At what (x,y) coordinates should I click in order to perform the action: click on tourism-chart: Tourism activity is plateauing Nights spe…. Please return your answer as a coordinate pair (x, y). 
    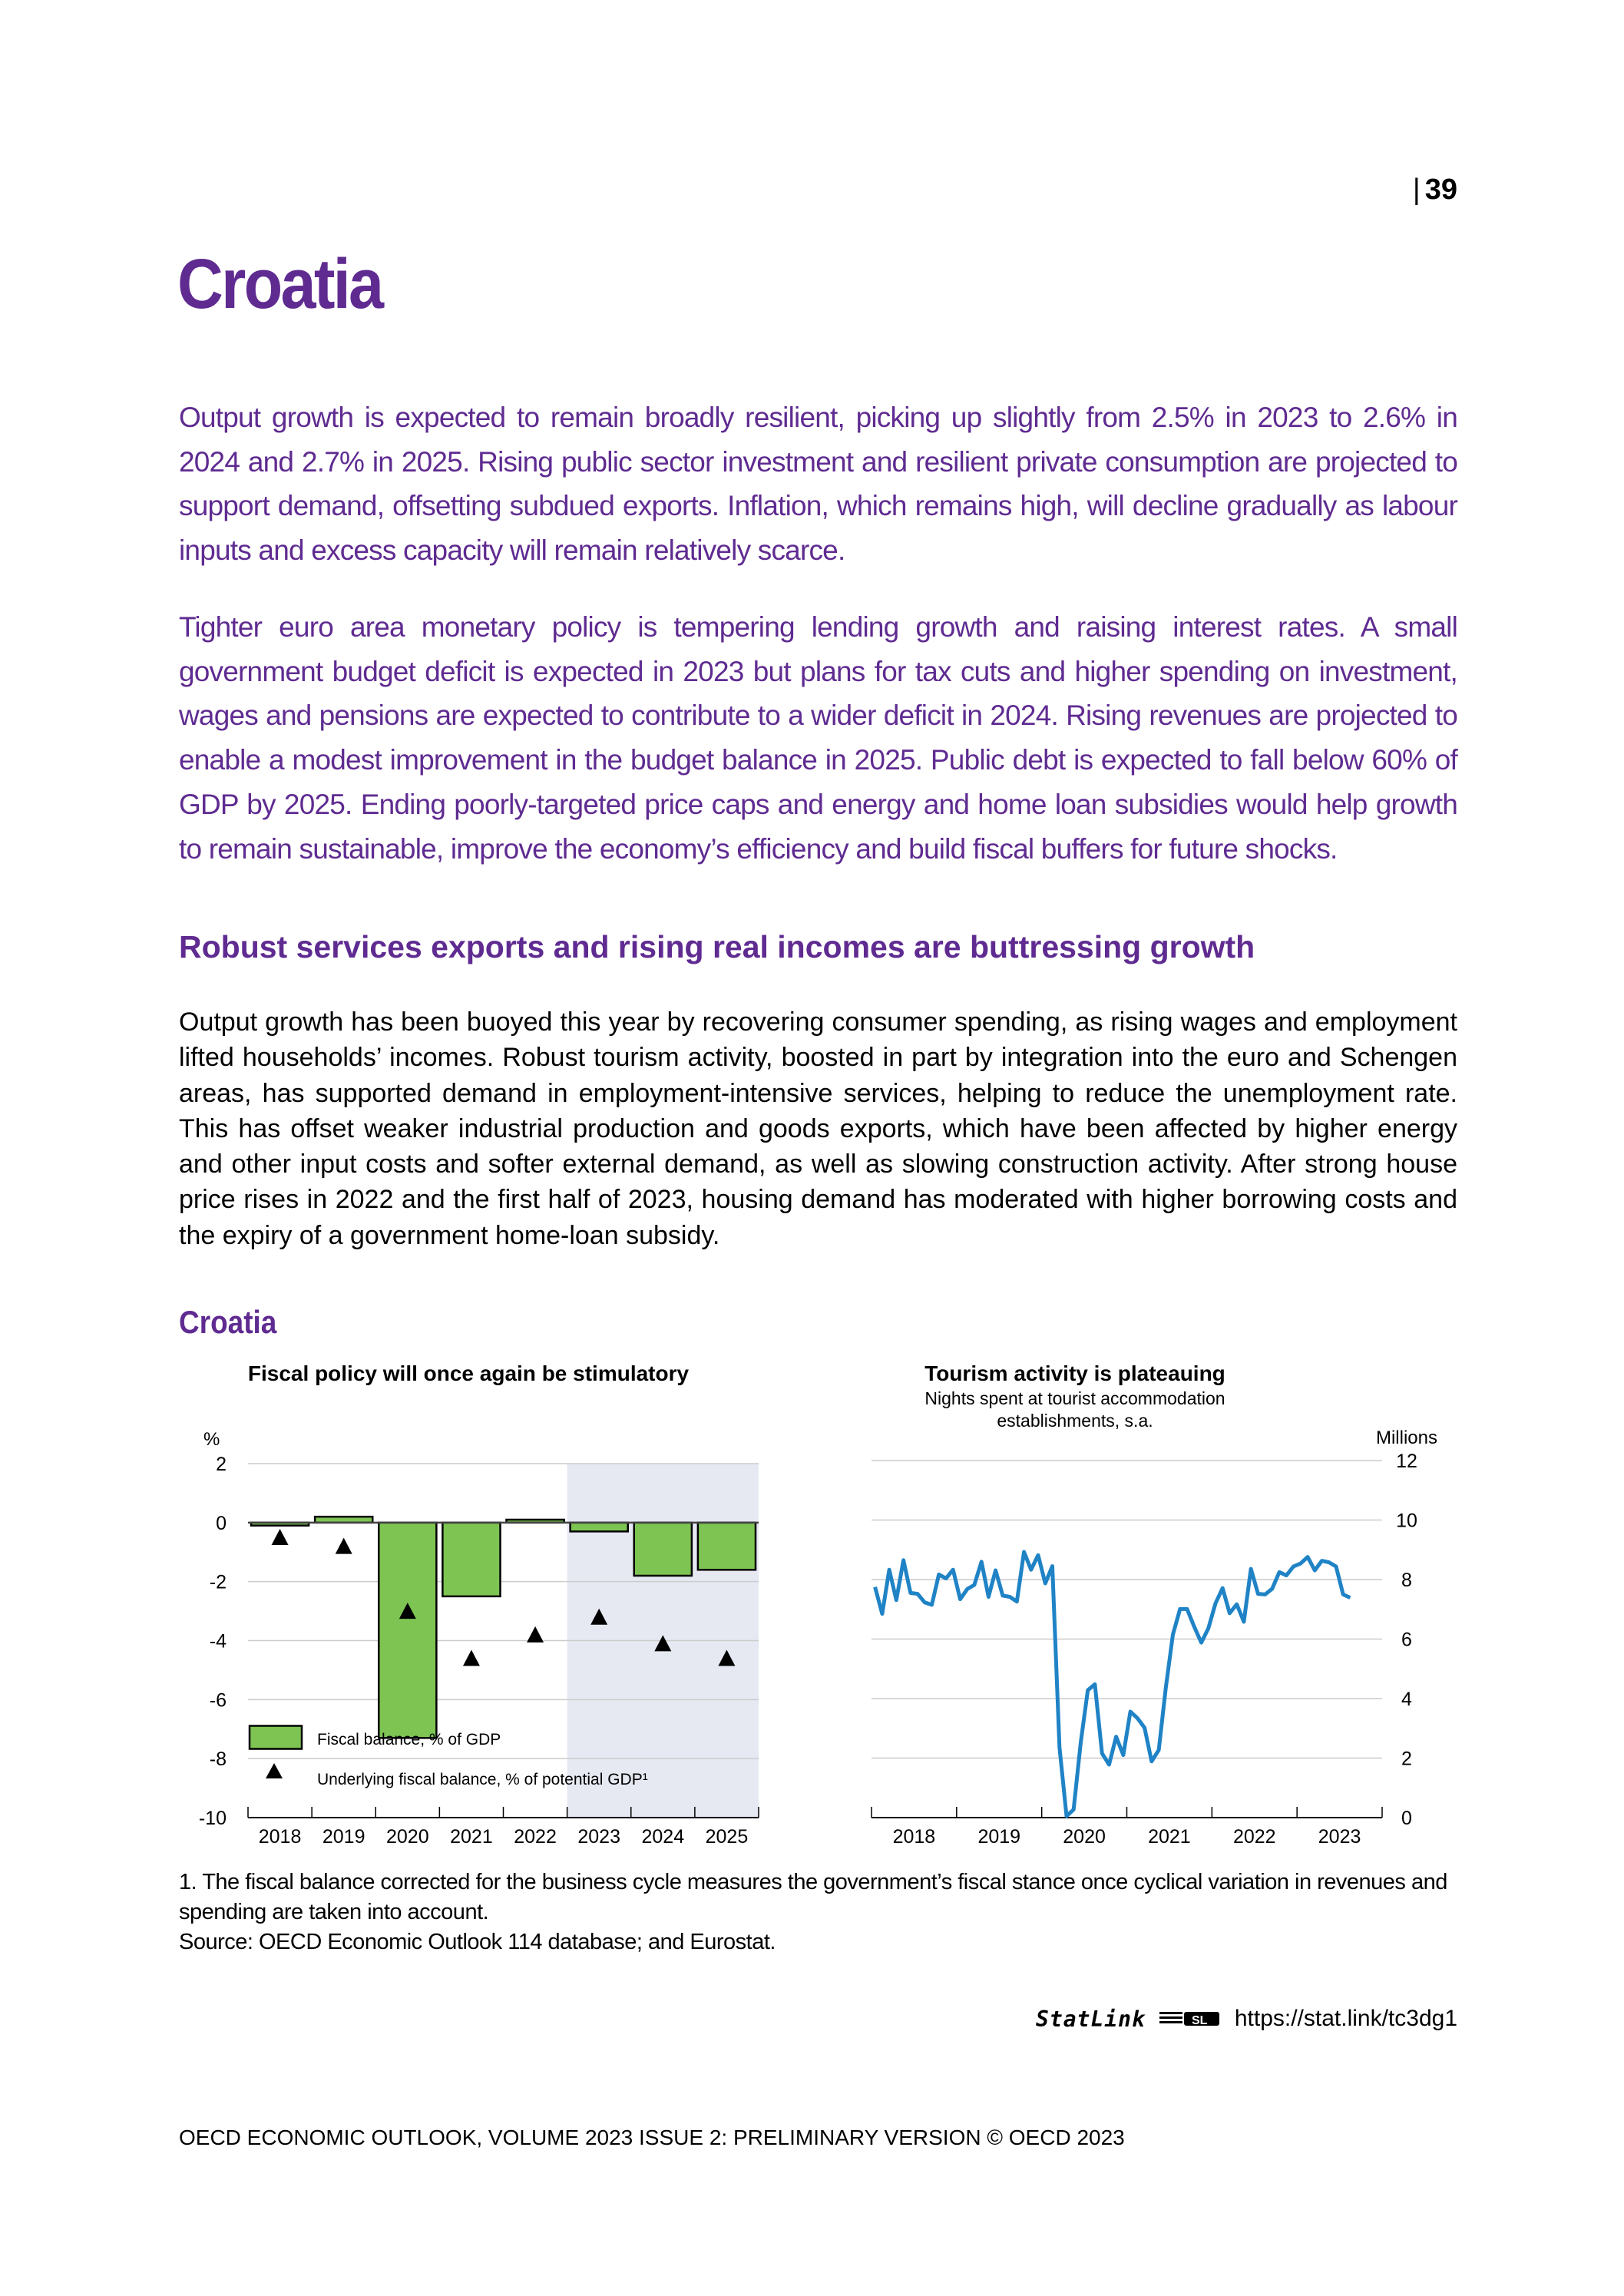
    Looking at the image, I should click on (1154, 1604).